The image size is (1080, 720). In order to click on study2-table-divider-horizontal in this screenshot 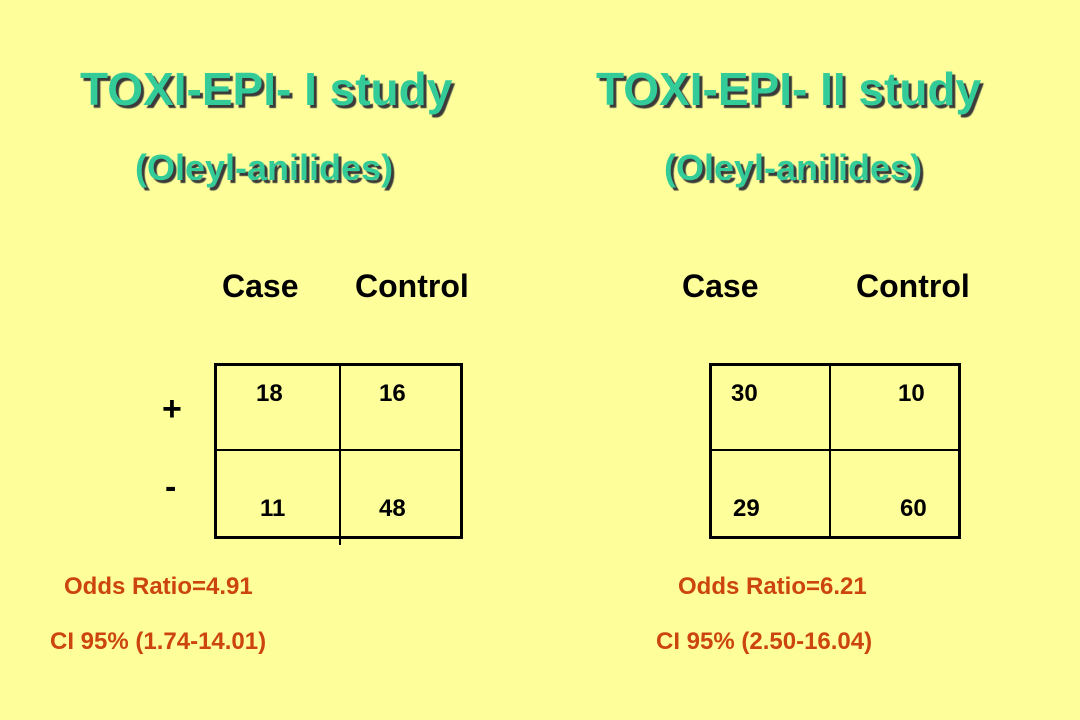, I will do `click(835, 450)`.